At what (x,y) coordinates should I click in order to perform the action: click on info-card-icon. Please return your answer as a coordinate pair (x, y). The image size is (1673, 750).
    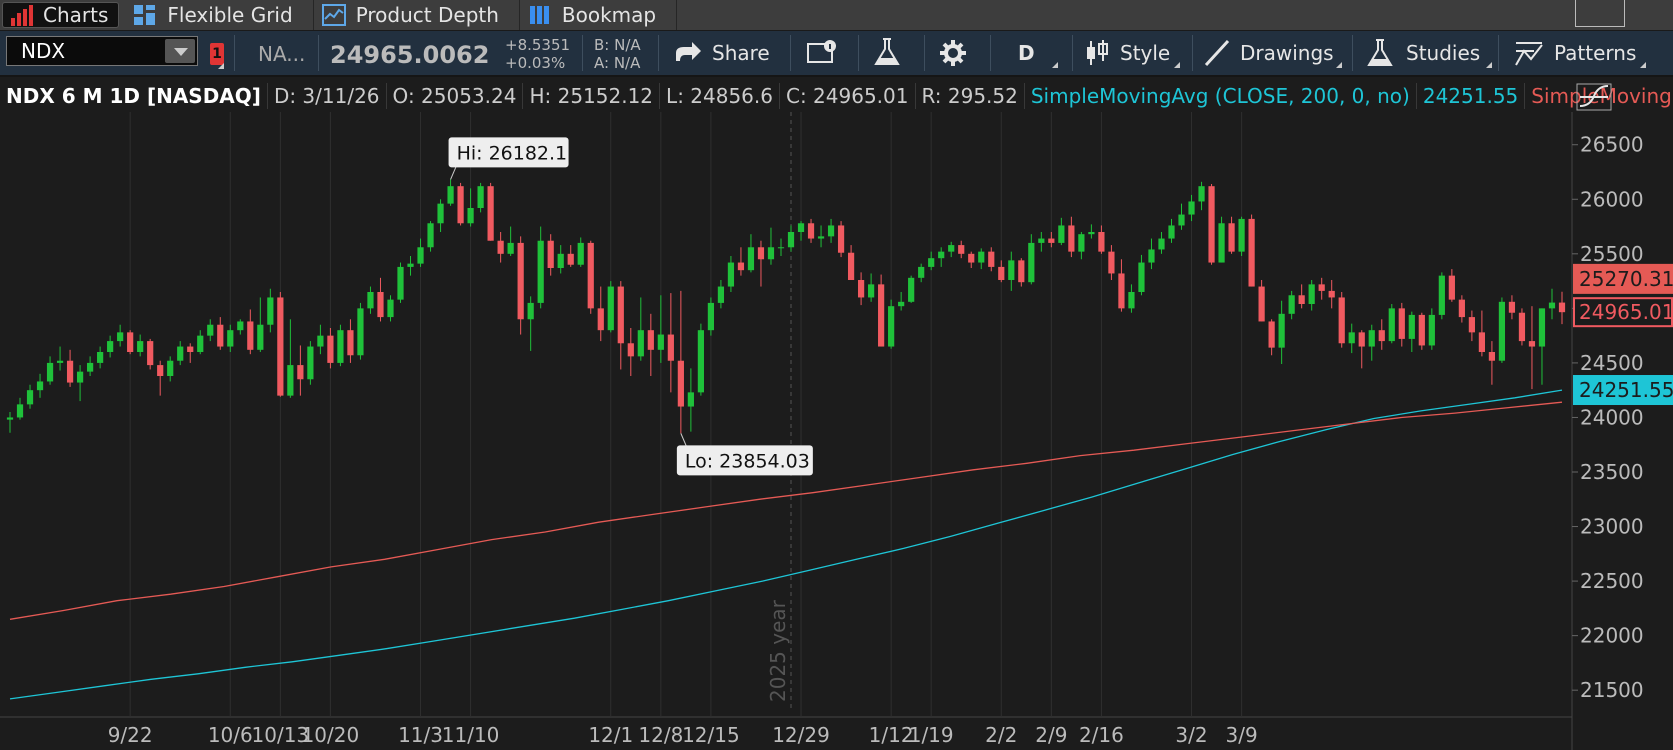
    Looking at the image, I should click on (821, 51).